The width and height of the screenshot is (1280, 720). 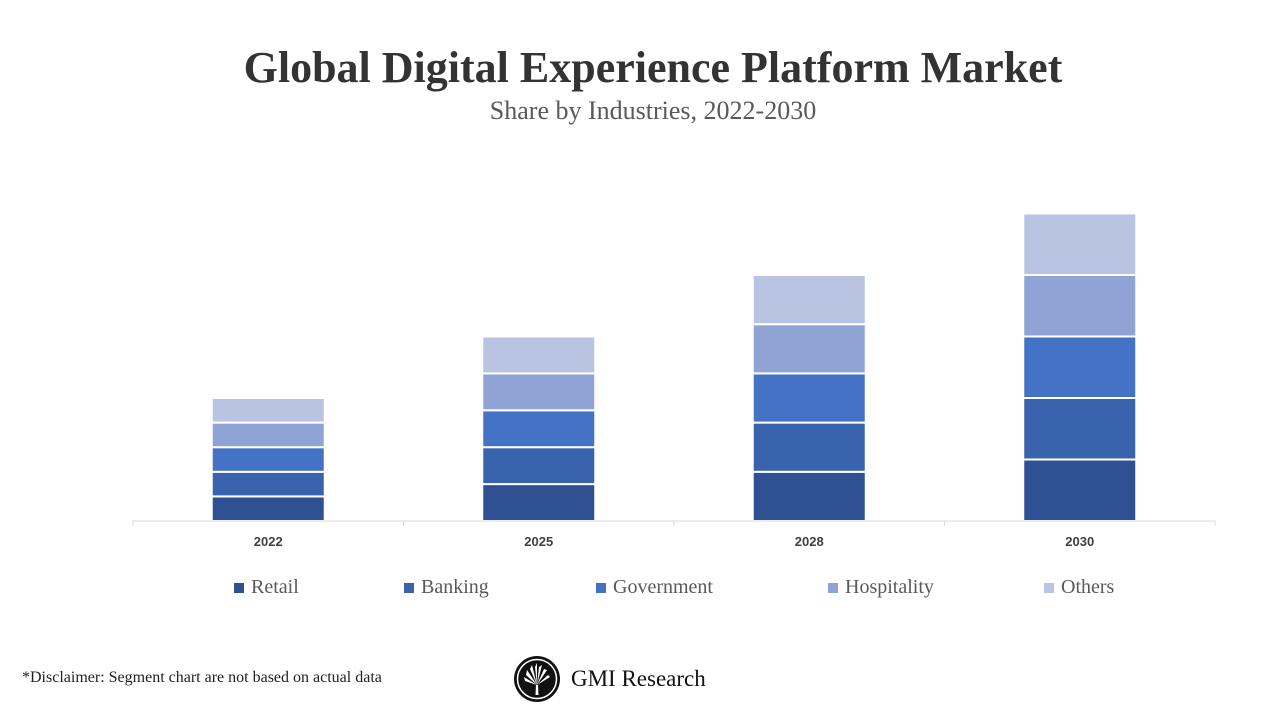 I want to click on legend-item-hospitality: Hospitality, so click(x=881, y=587).